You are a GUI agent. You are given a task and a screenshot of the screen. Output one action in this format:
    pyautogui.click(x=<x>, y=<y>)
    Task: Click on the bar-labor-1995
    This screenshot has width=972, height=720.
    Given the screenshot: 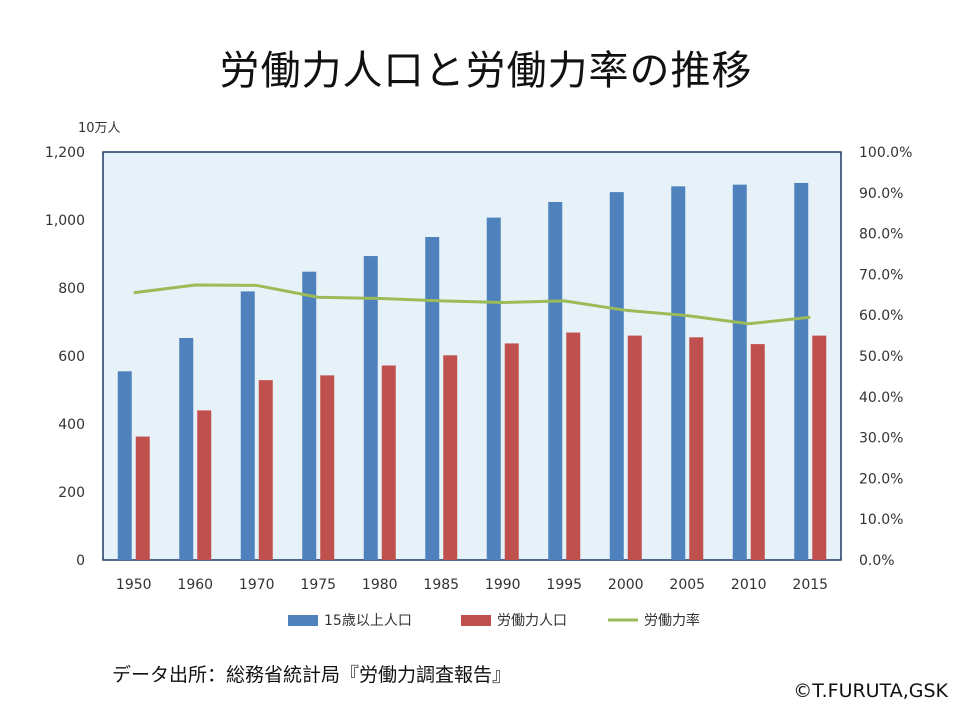 What is the action you would take?
    pyautogui.click(x=573, y=446)
    